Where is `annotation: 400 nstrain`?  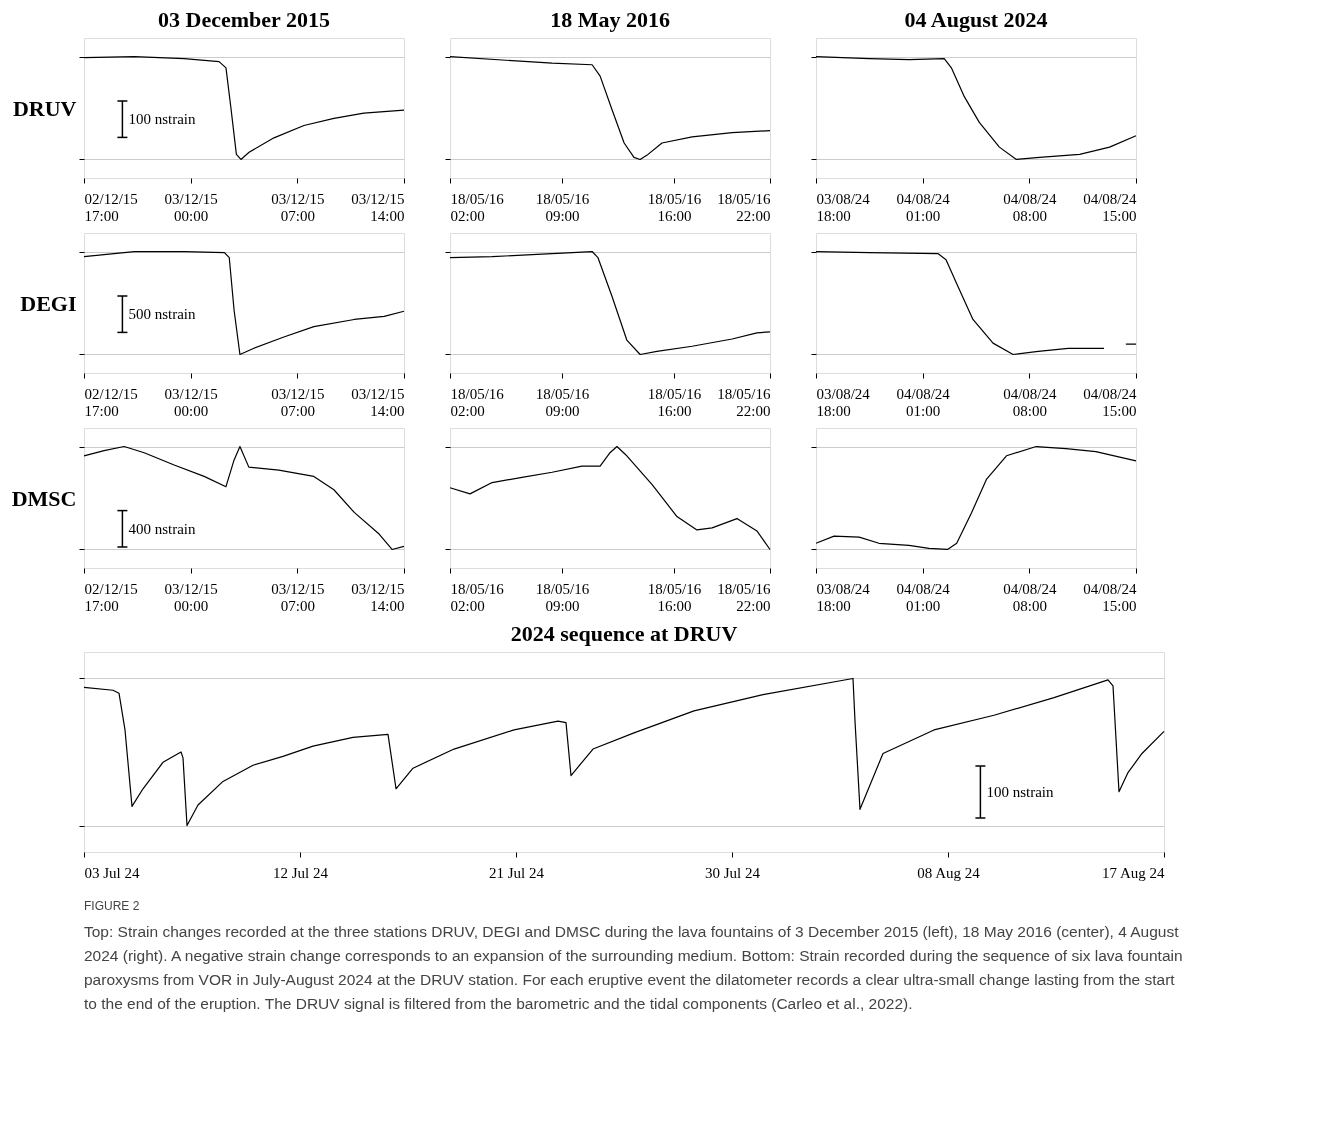
annotation: 400 nstrain is located at coordinates (162, 528).